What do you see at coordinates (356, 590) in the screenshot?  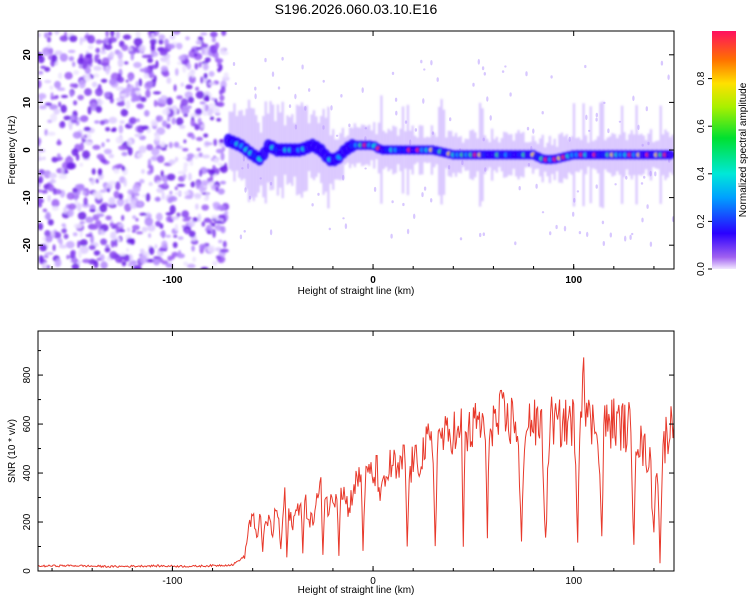 I see `snr-xlabel: Height of straight line (km)` at bounding box center [356, 590].